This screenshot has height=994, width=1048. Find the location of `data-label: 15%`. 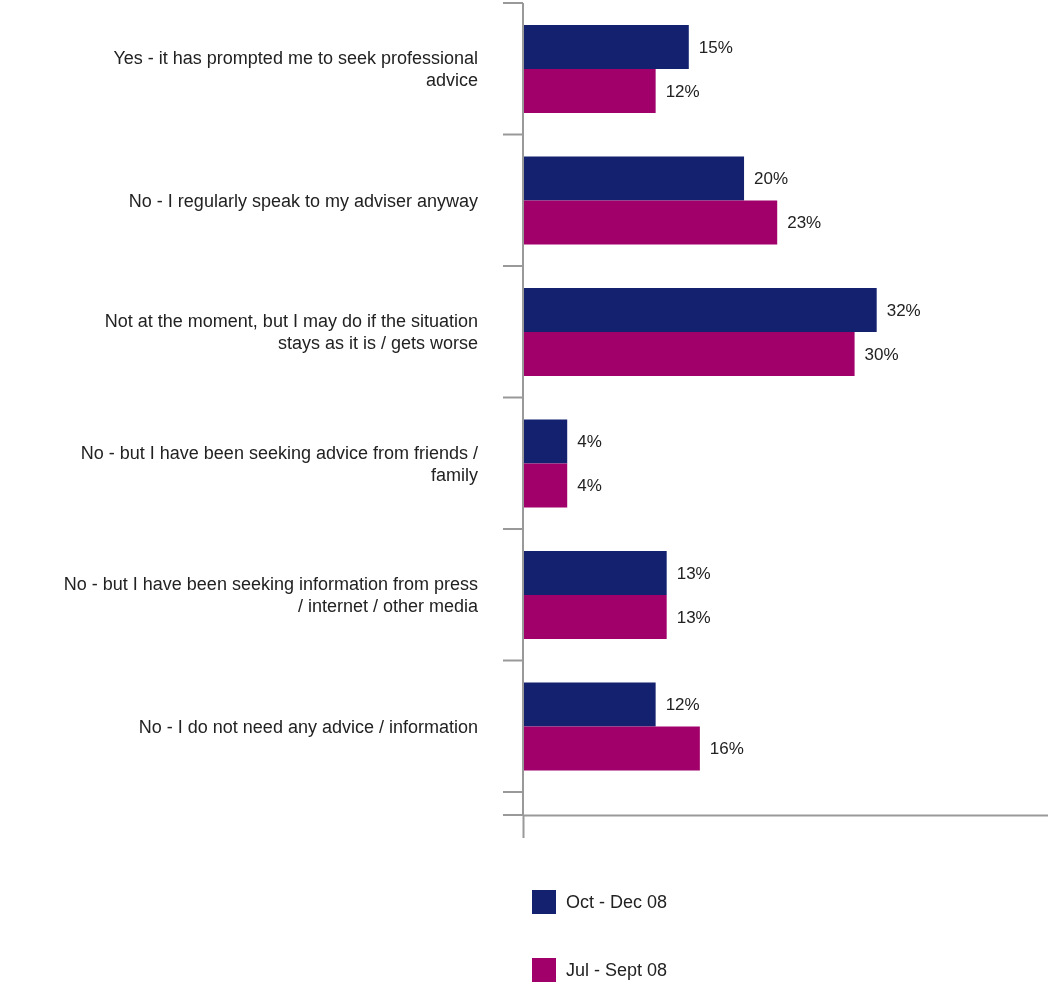

data-label: 15% is located at coordinates (715, 47).